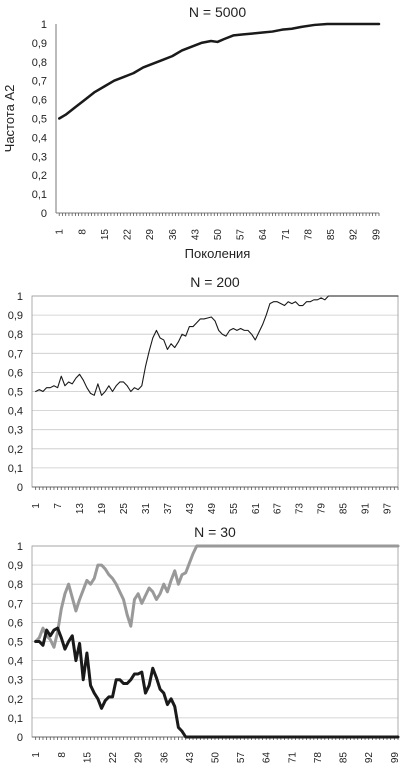  I want to click on chart-2-xtick-label: 97, so click(388, 509).